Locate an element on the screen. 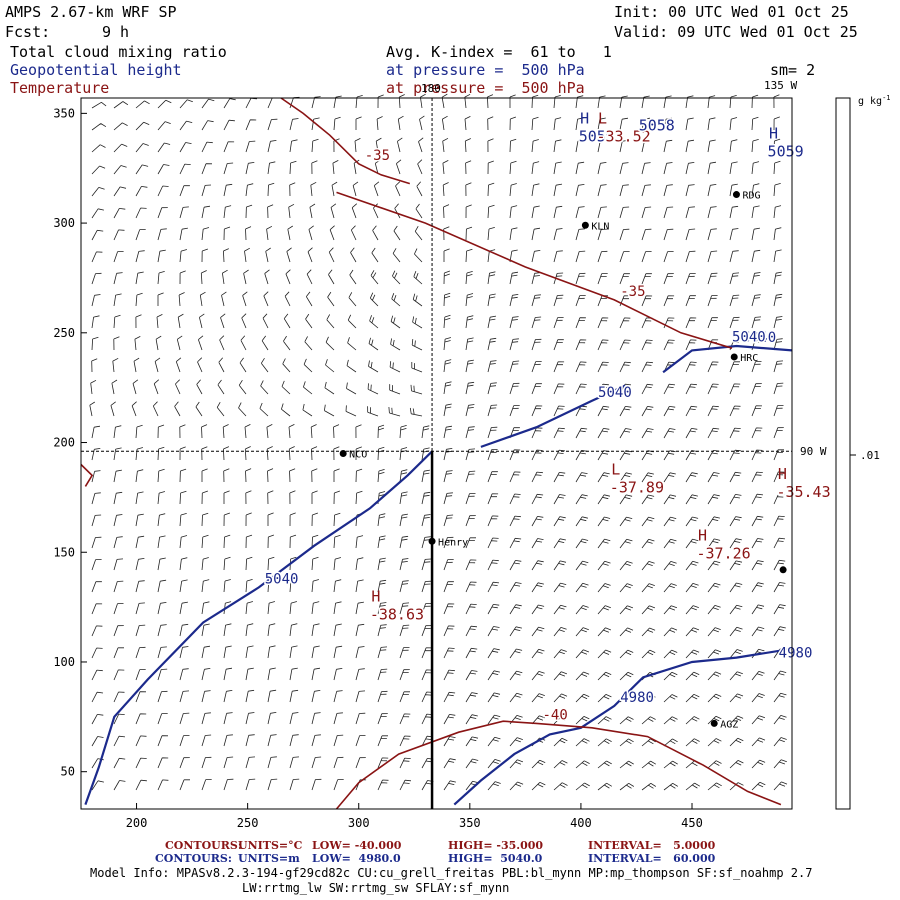  height-contour-label: 4980 is located at coordinates (637, 698).